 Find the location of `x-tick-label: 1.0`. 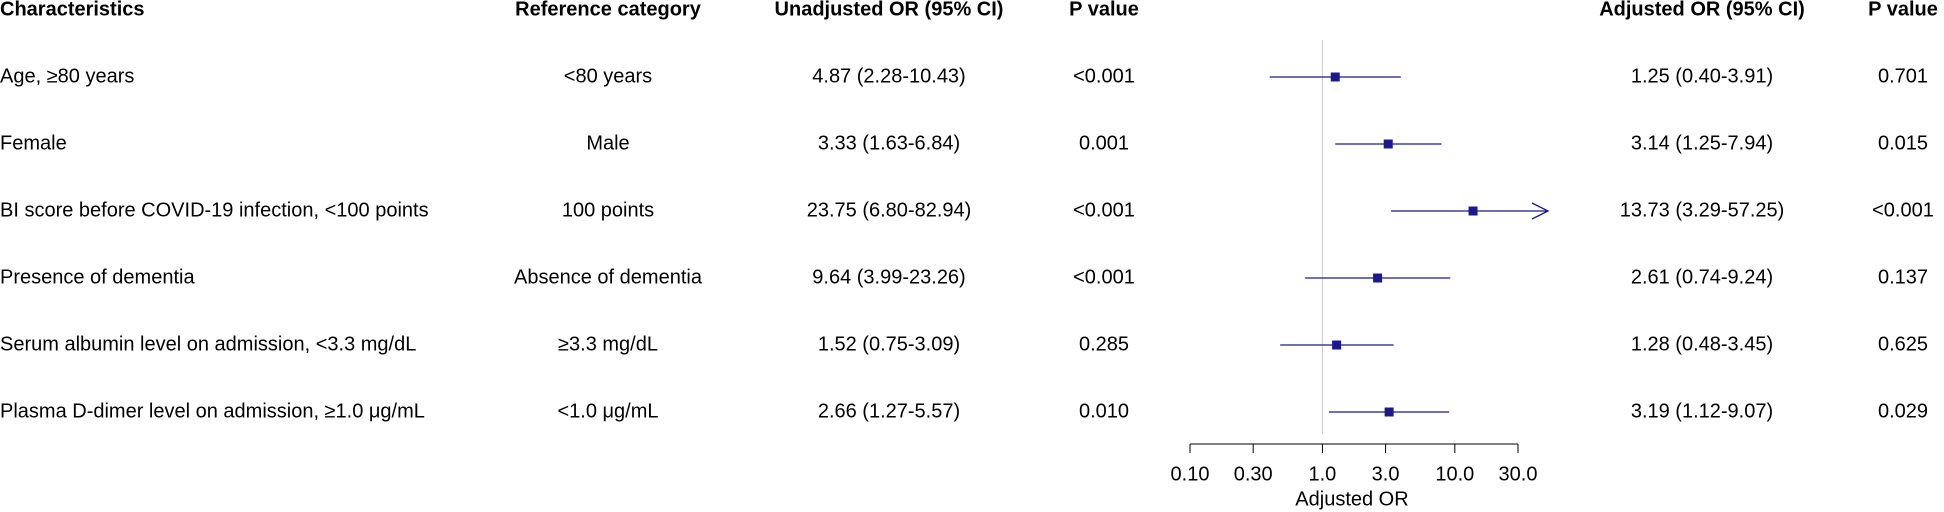

x-tick-label: 1.0 is located at coordinates (1323, 474).